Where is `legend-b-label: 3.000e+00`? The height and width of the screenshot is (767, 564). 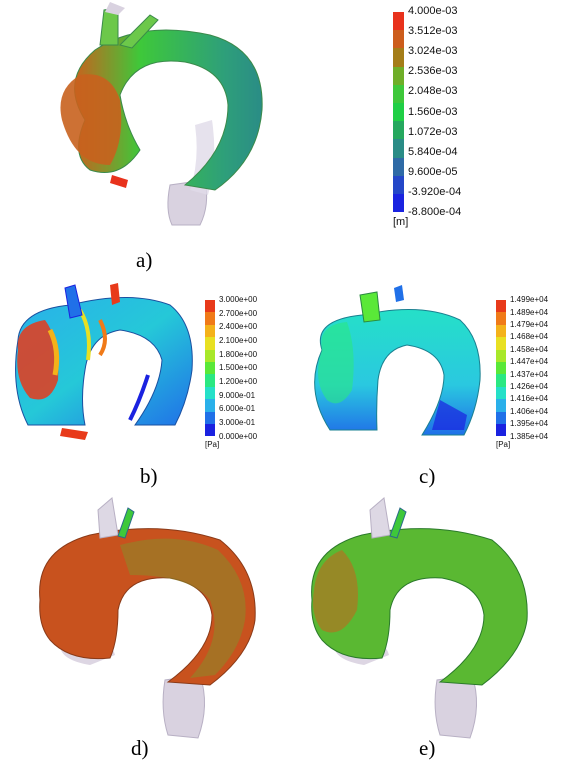 legend-b-label: 3.000e+00 is located at coordinates (238, 300).